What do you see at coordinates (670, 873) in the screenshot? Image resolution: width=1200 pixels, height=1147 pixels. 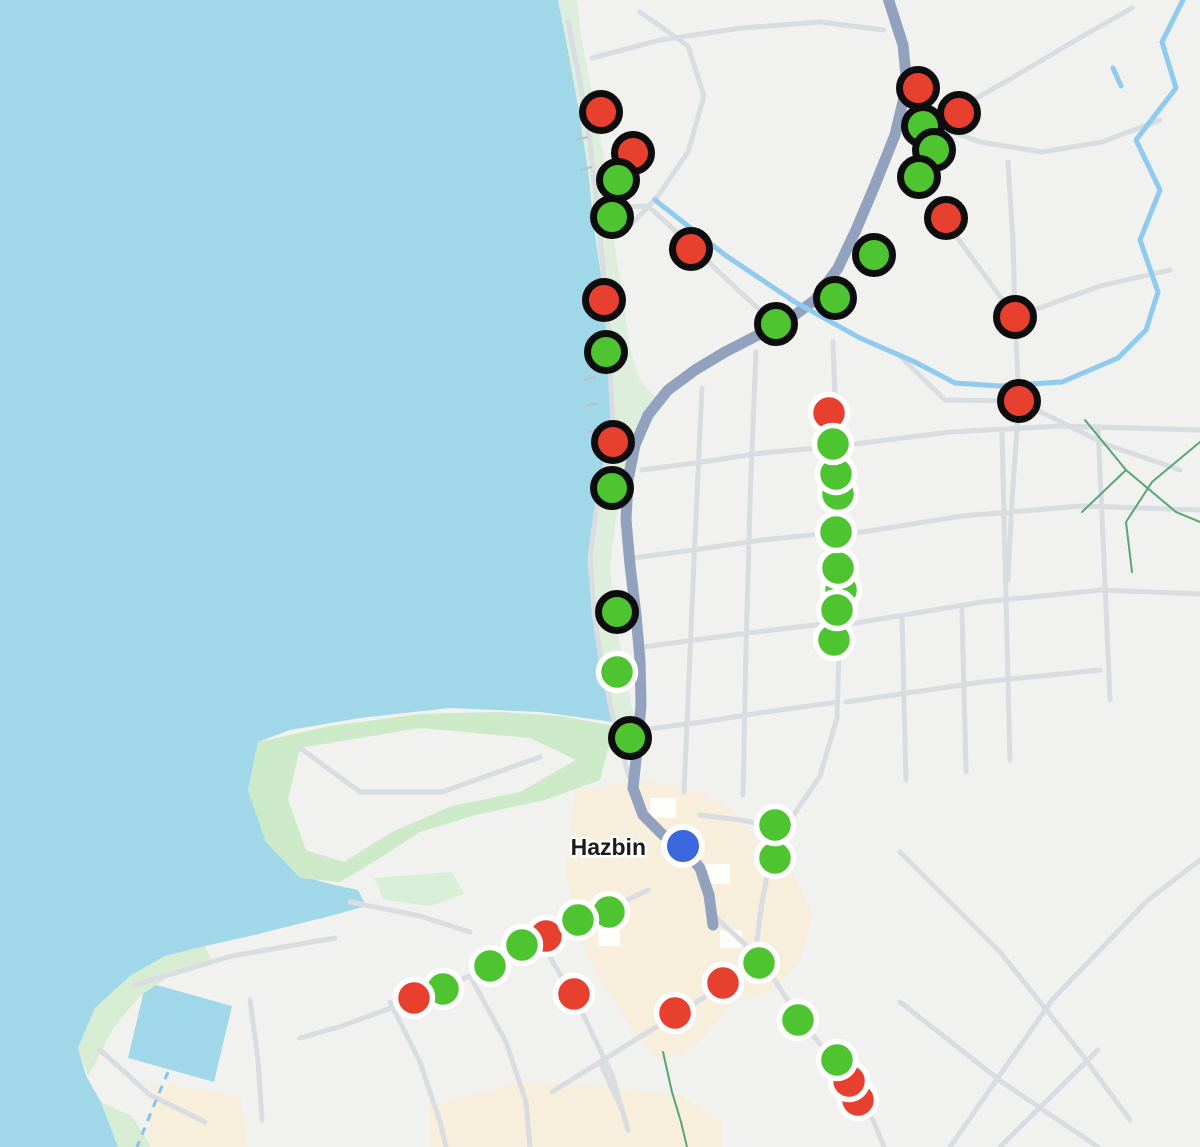 I see `buildings-layer` at bounding box center [670, 873].